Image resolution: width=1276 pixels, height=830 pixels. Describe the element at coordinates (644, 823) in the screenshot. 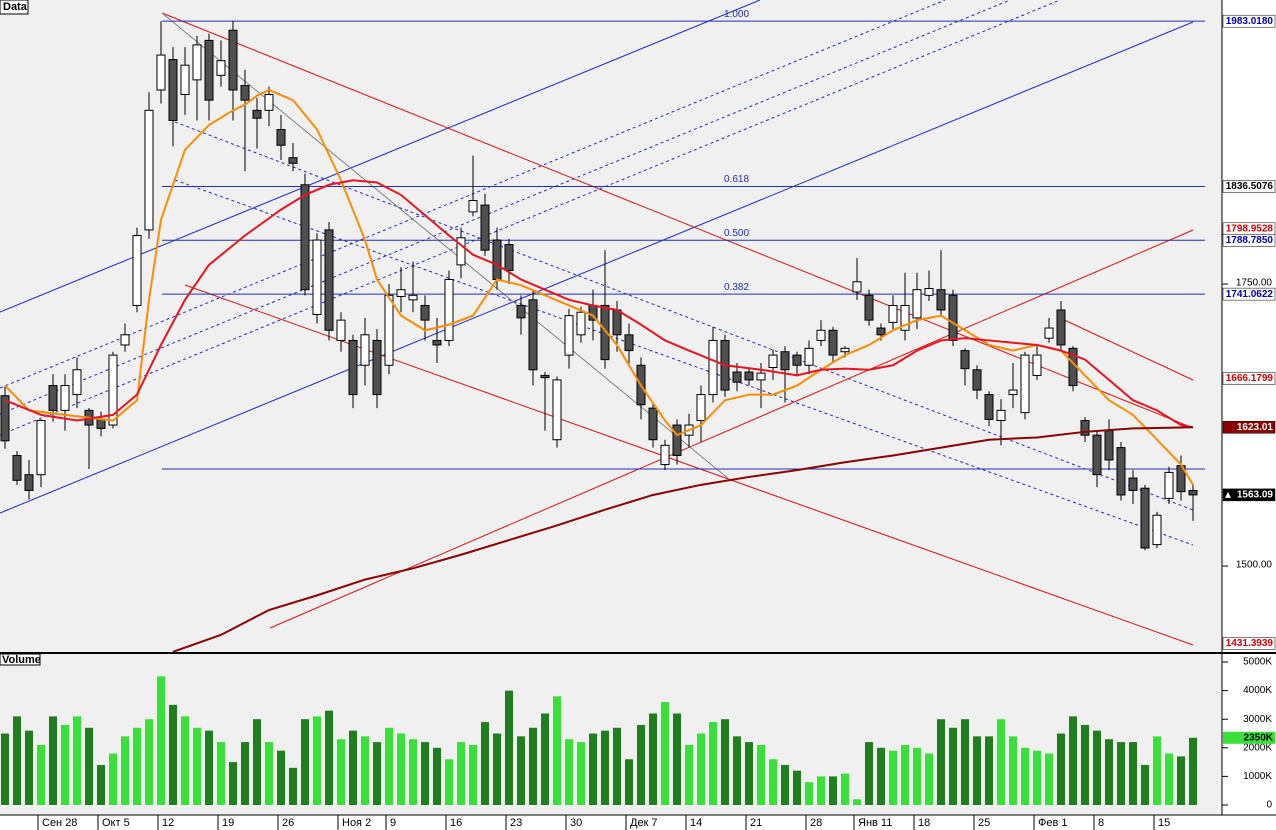

I see `x-tick-label: Дек 7` at that location.